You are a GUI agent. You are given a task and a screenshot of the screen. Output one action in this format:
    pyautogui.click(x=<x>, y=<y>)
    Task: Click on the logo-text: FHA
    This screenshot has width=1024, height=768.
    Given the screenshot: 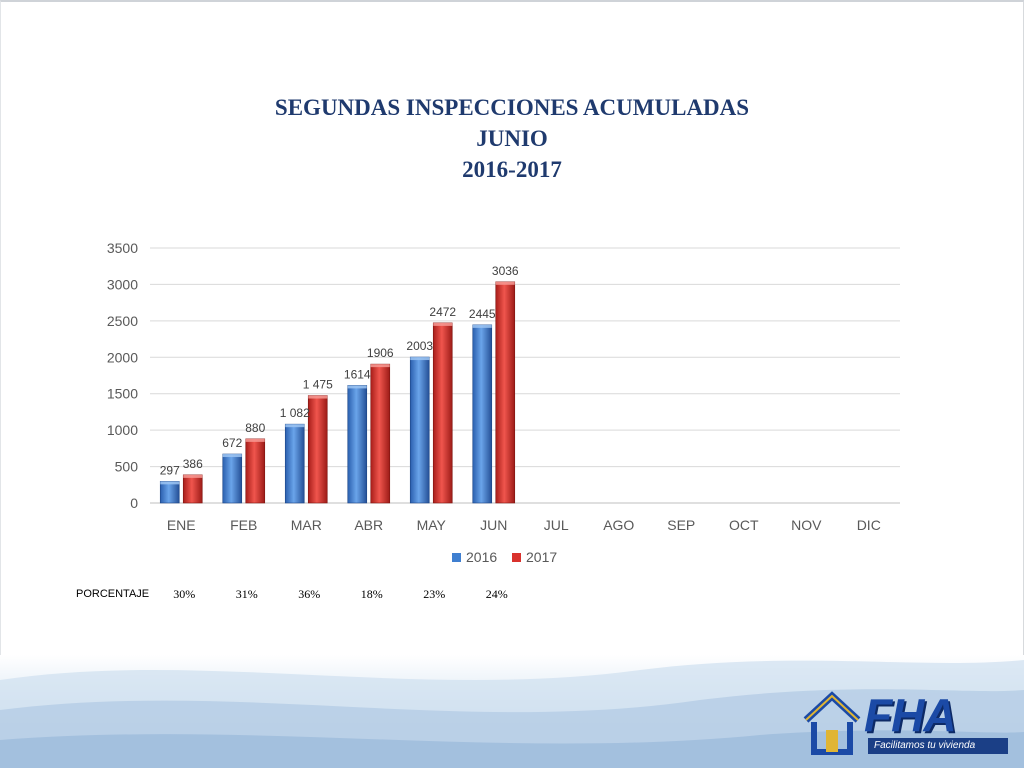 What is the action you would take?
    pyautogui.click(x=910, y=715)
    